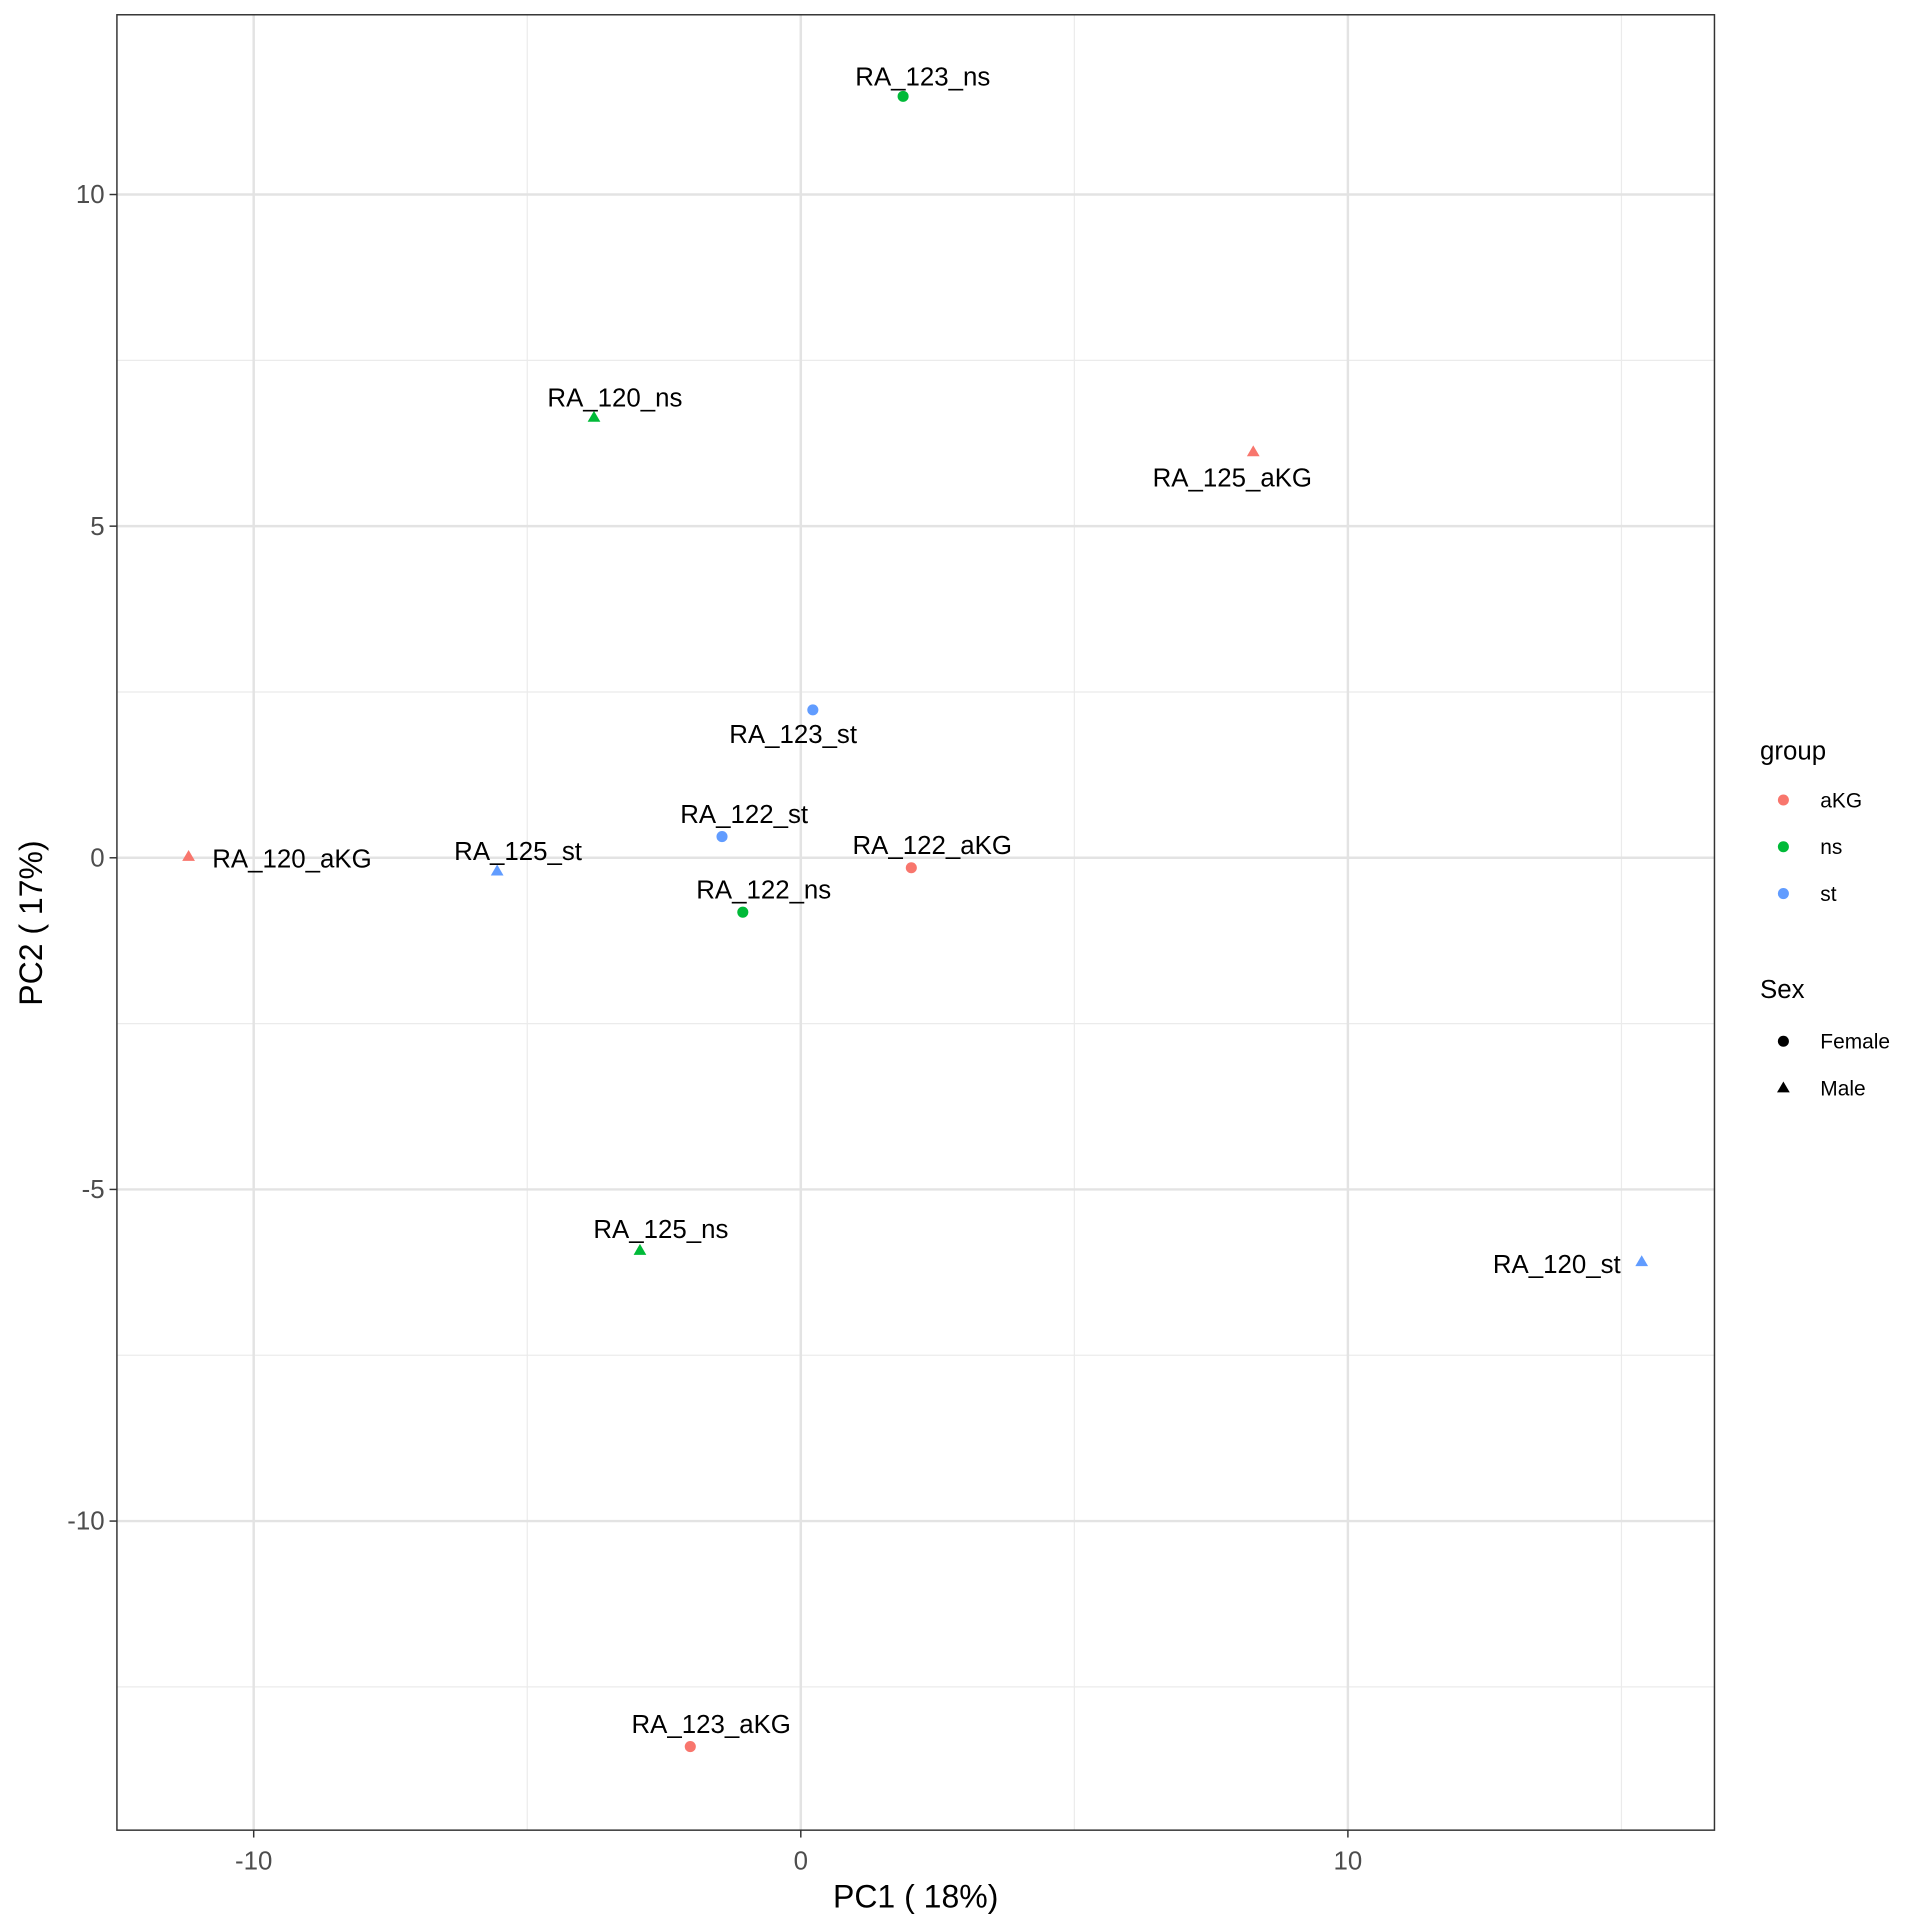  What do you see at coordinates (188, 855) in the screenshot?
I see `data-point-RA_120_aKG` at bounding box center [188, 855].